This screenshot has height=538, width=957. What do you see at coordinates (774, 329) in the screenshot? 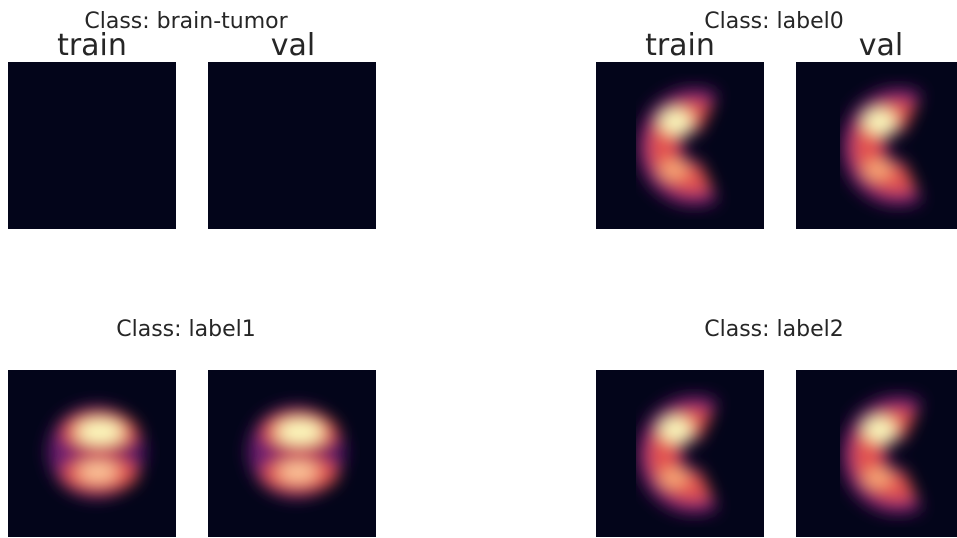
I see `panel-title: Class: label2` at bounding box center [774, 329].